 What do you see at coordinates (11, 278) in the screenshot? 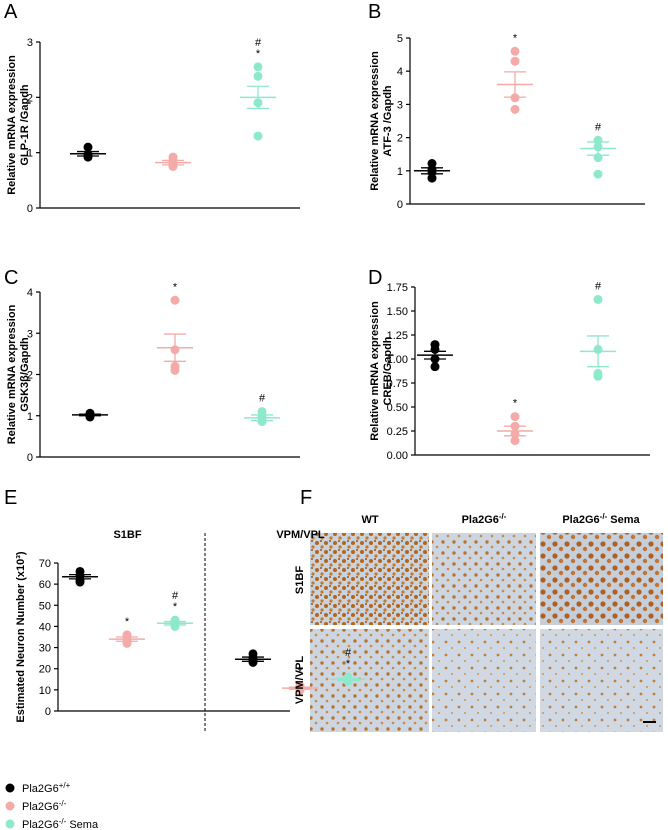
I see `panel-label: C` at bounding box center [11, 278].